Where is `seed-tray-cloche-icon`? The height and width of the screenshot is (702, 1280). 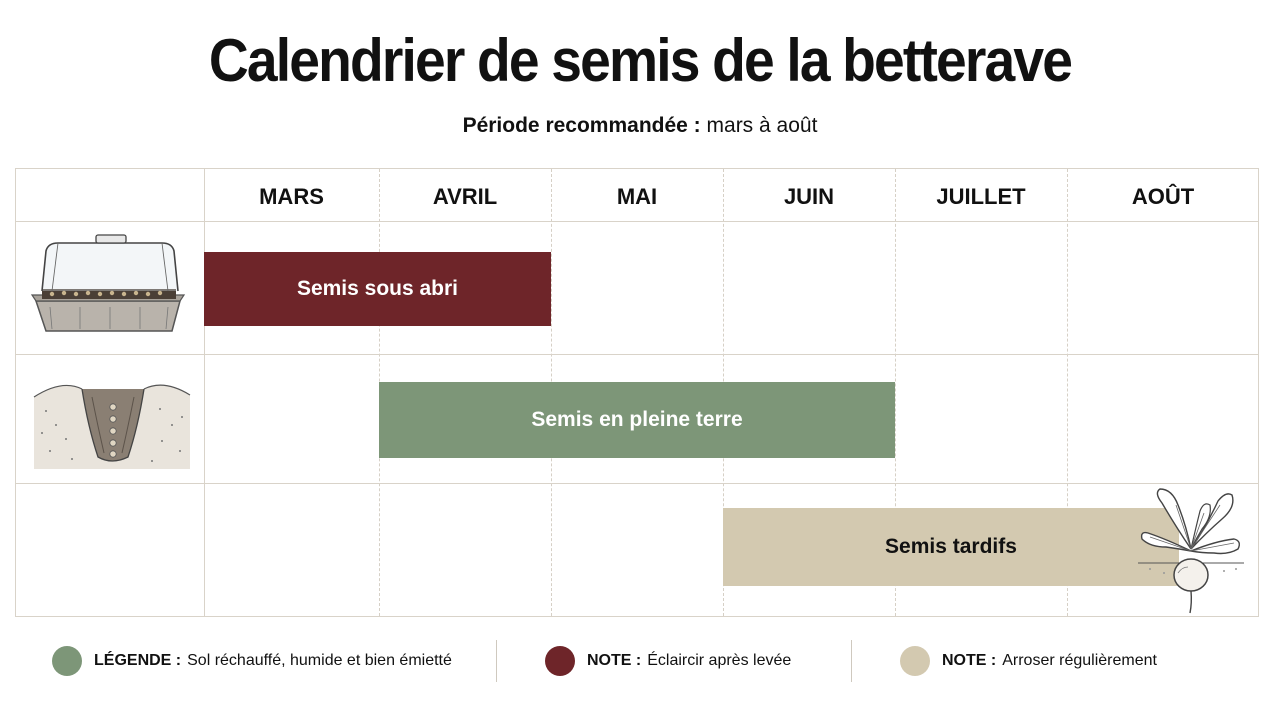 seed-tray-cloche-icon is located at coordinates (108, 283).